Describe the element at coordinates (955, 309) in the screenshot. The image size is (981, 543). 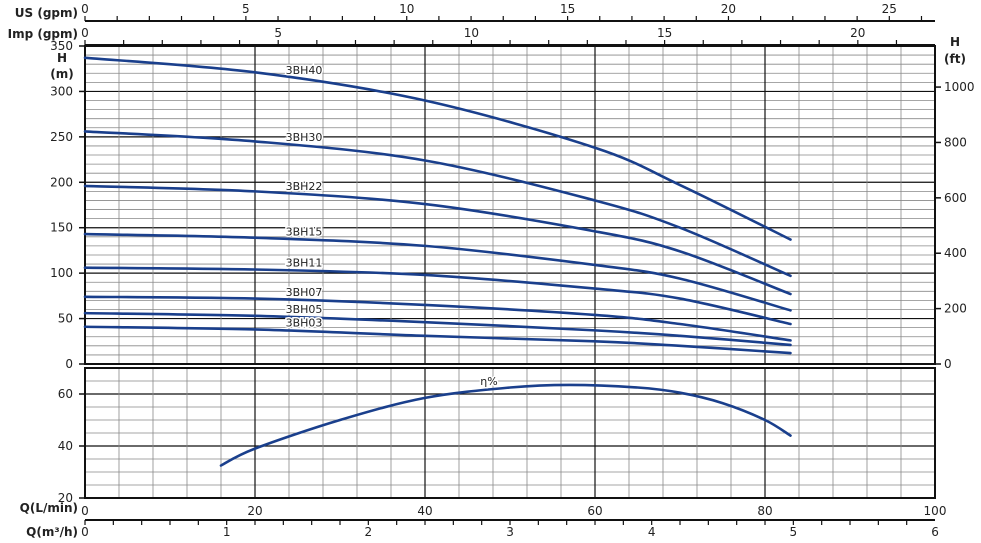
I see `ft-tick-label: 200` at that location.